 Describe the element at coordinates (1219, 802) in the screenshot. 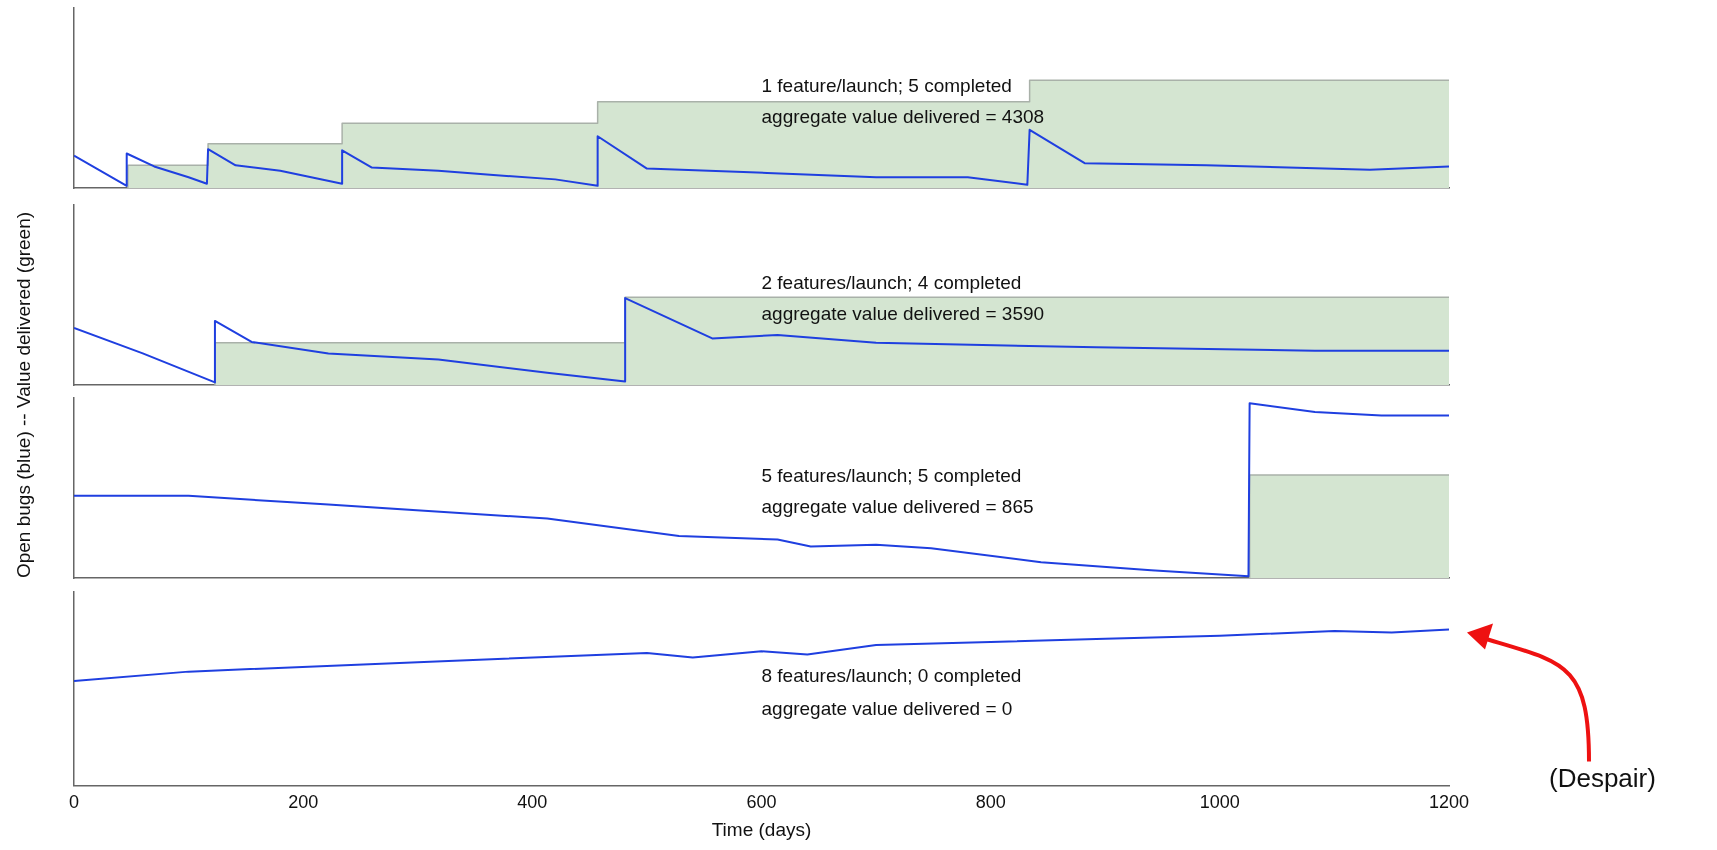

I see `x-tick-label: 1000` at that location.